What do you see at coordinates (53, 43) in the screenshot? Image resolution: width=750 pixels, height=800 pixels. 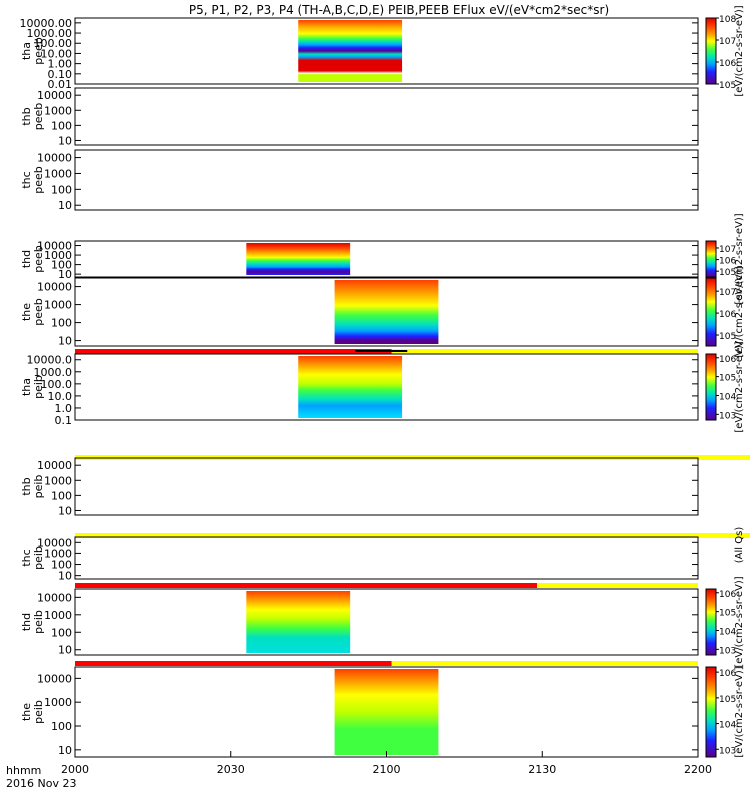 I see `y-tick-label: 100.00` at bounding box center [53, 43].